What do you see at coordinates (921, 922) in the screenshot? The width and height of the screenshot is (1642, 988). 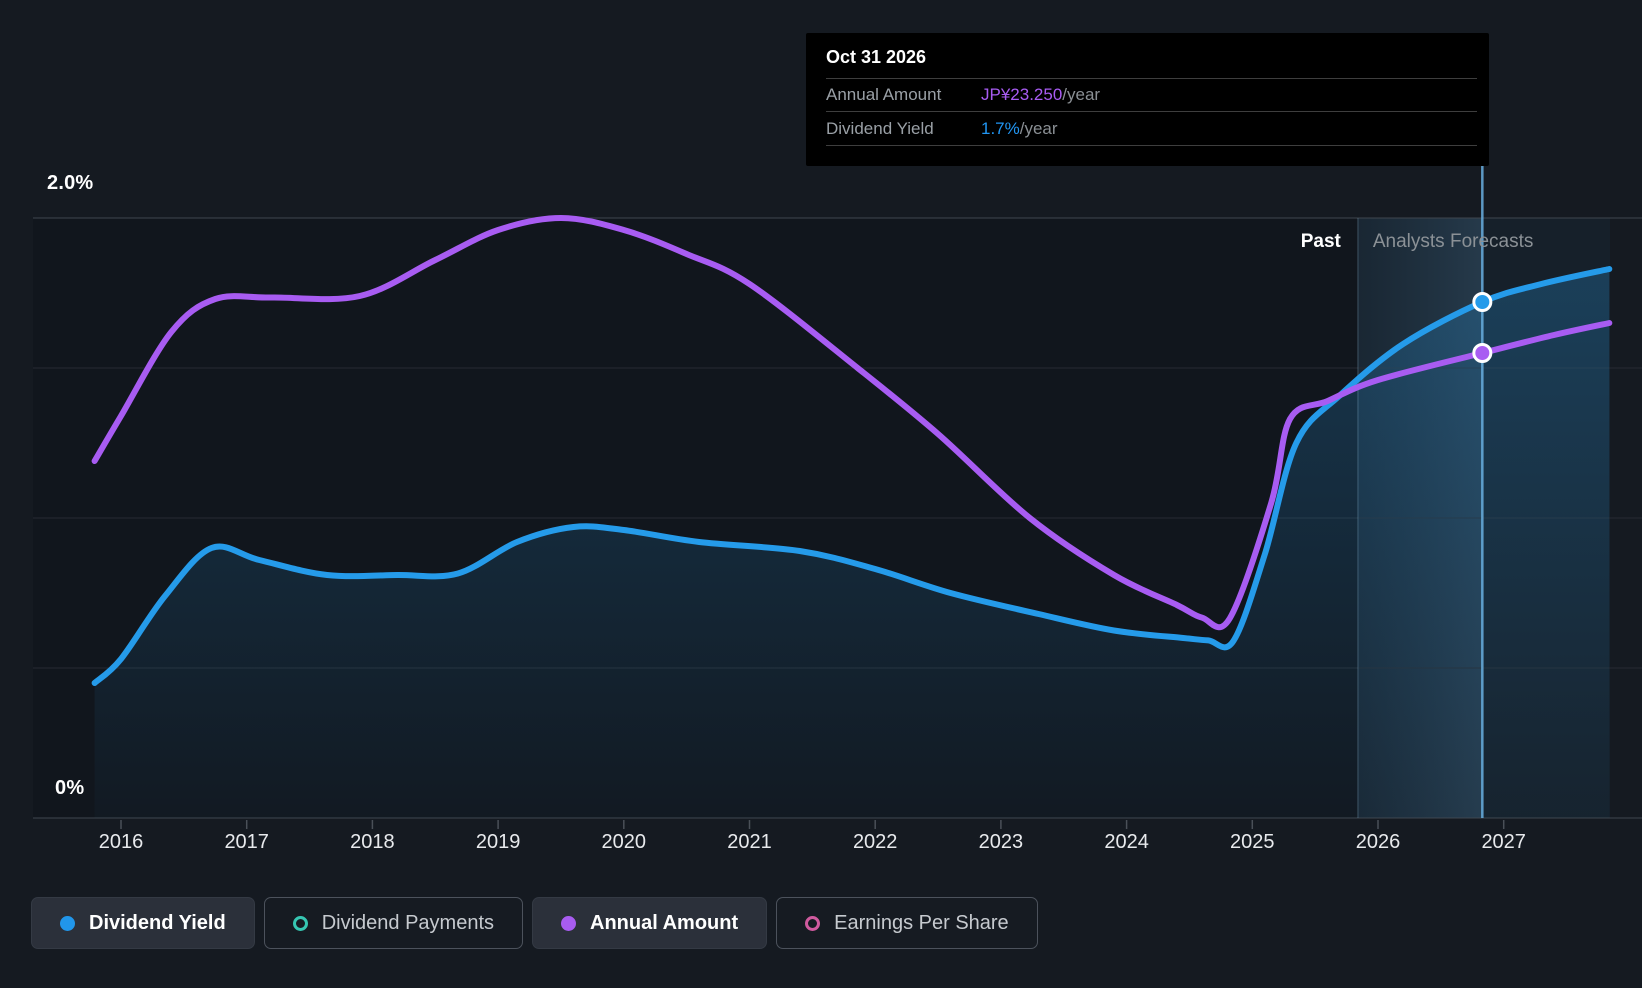 I see `legend-label: Earnings Per Share` at bounding box center [921, 922].